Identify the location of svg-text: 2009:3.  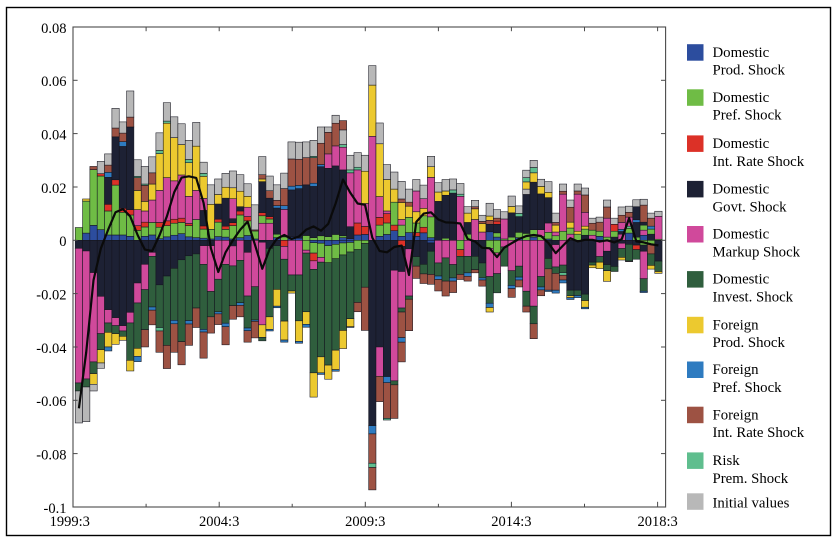
(365, 522).